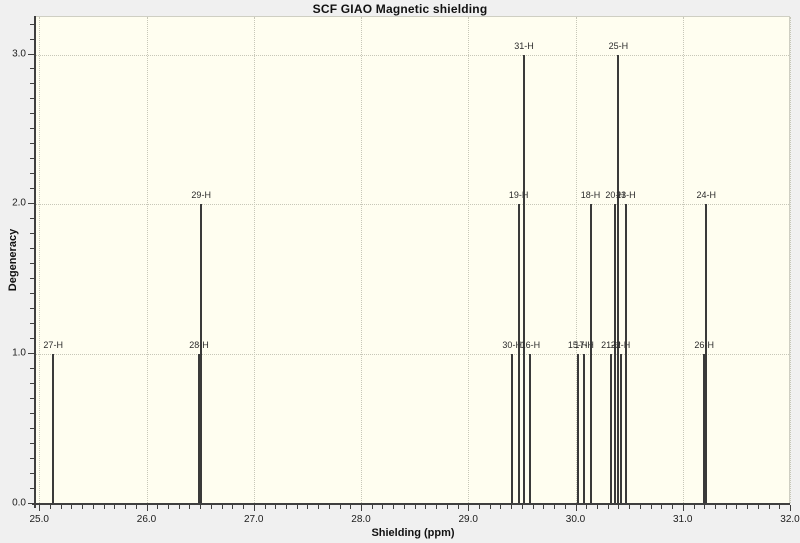 This screenshot has height=543, width=800. What do you see at coordinates (590, 195) in the screenshot?
I see `peak-label: 18-H` at bounding box center [590, 195].